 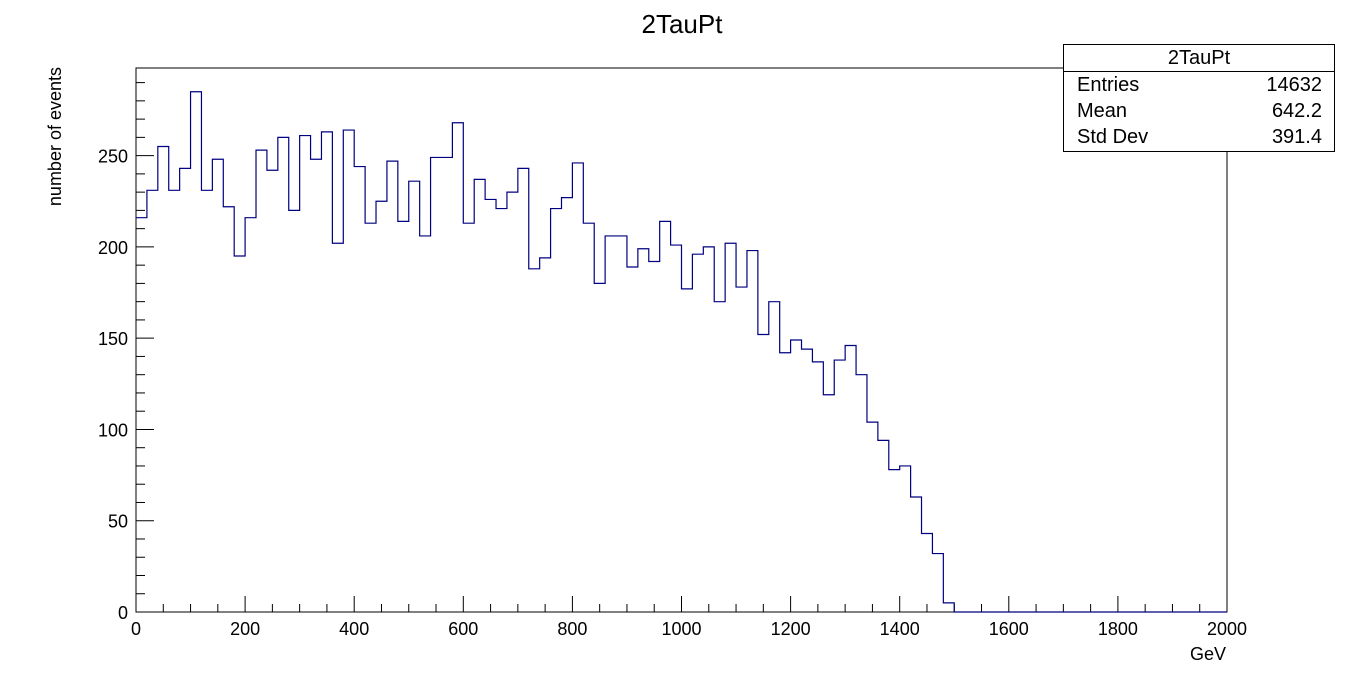 I want to click on stats-value: 642.2, so click(x=1296, y=111).